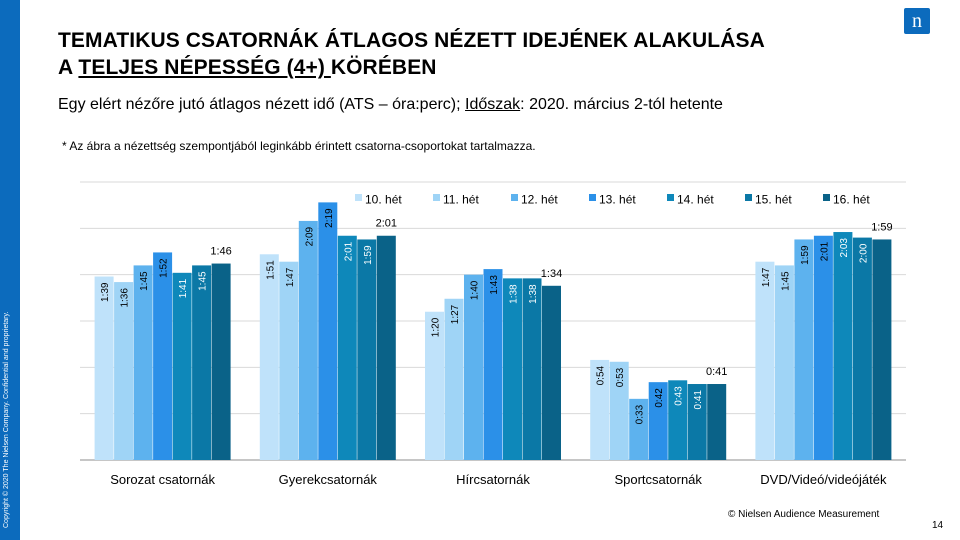 This screenshot has width=960, height=540. I want to click on data-label: 2:00, so click(863, 253).